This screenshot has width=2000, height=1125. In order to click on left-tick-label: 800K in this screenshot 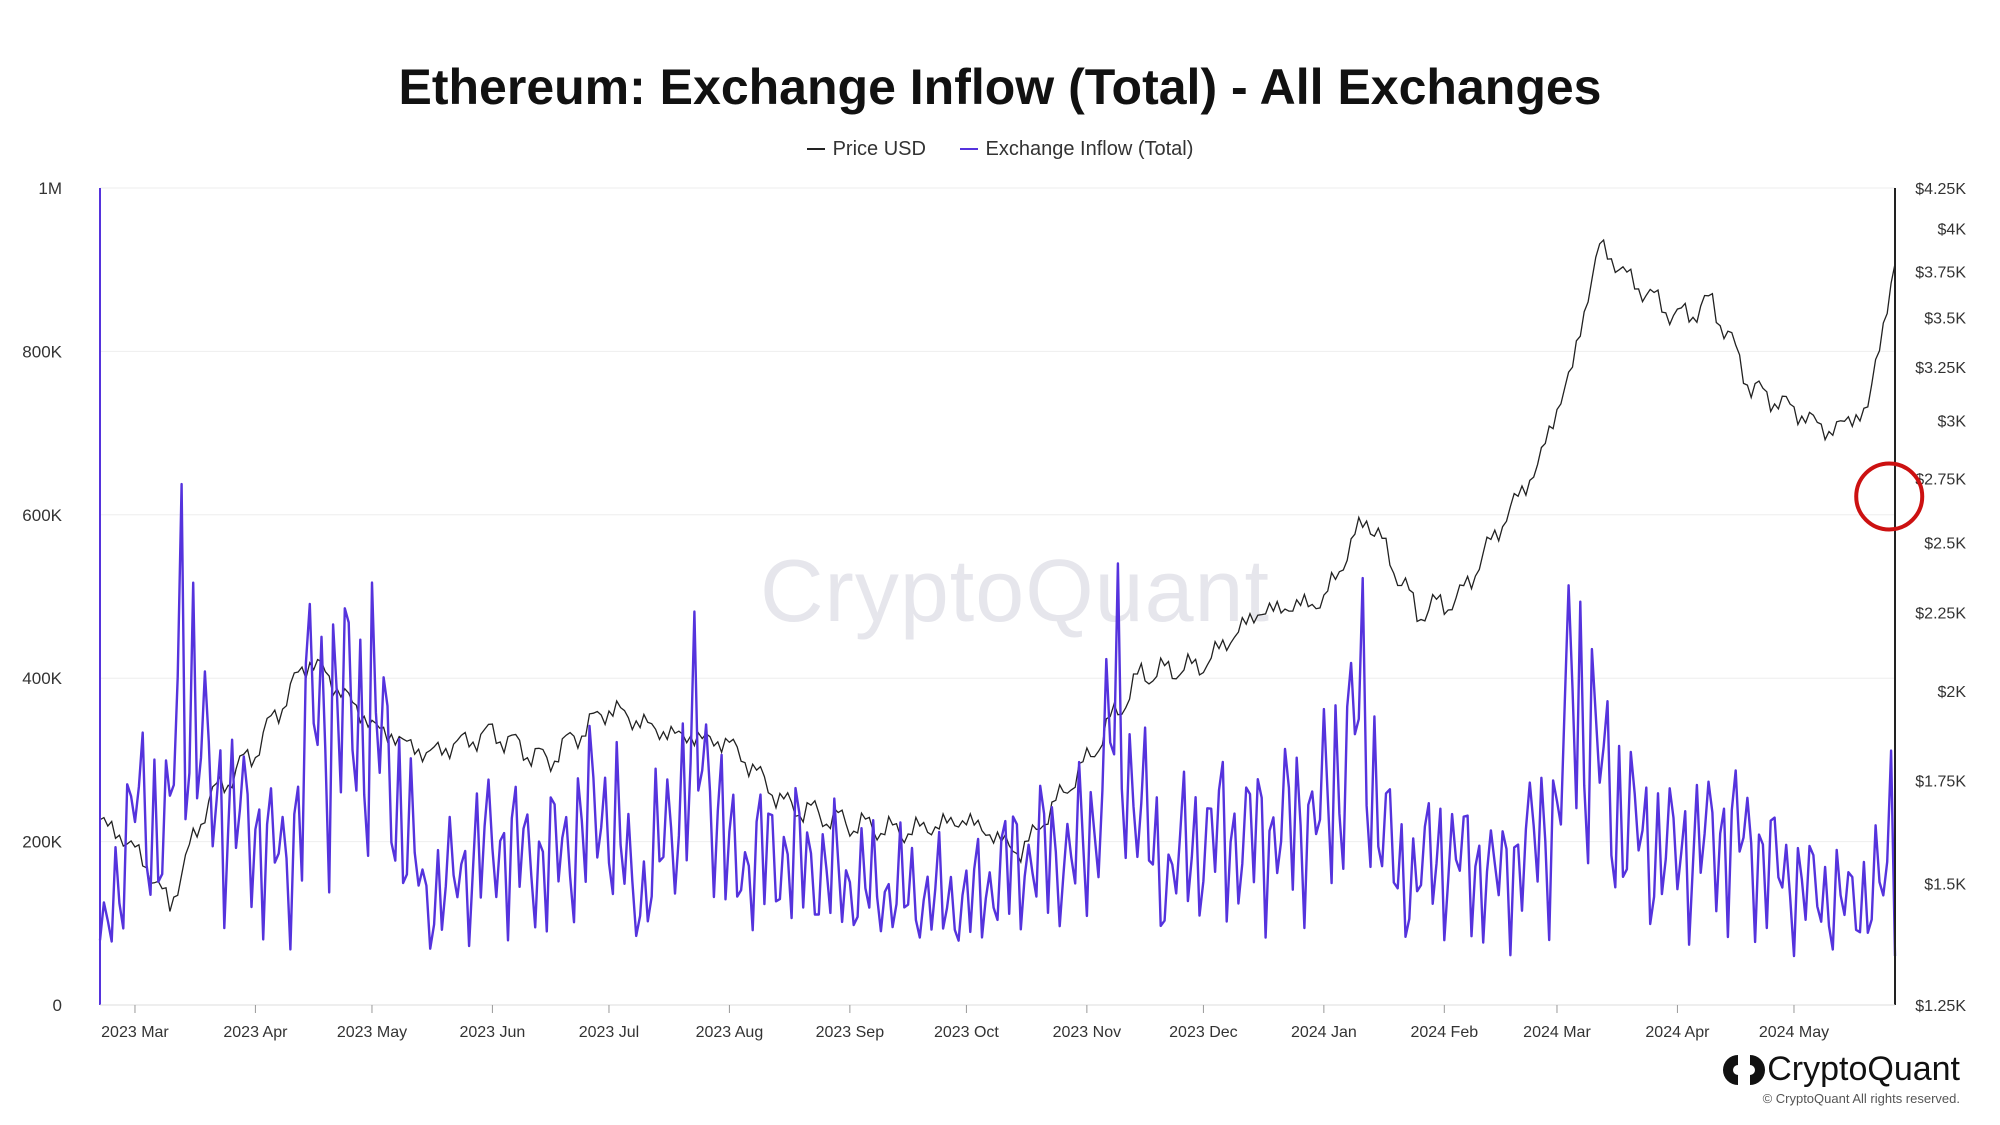, I will do `click(42, 351)`.